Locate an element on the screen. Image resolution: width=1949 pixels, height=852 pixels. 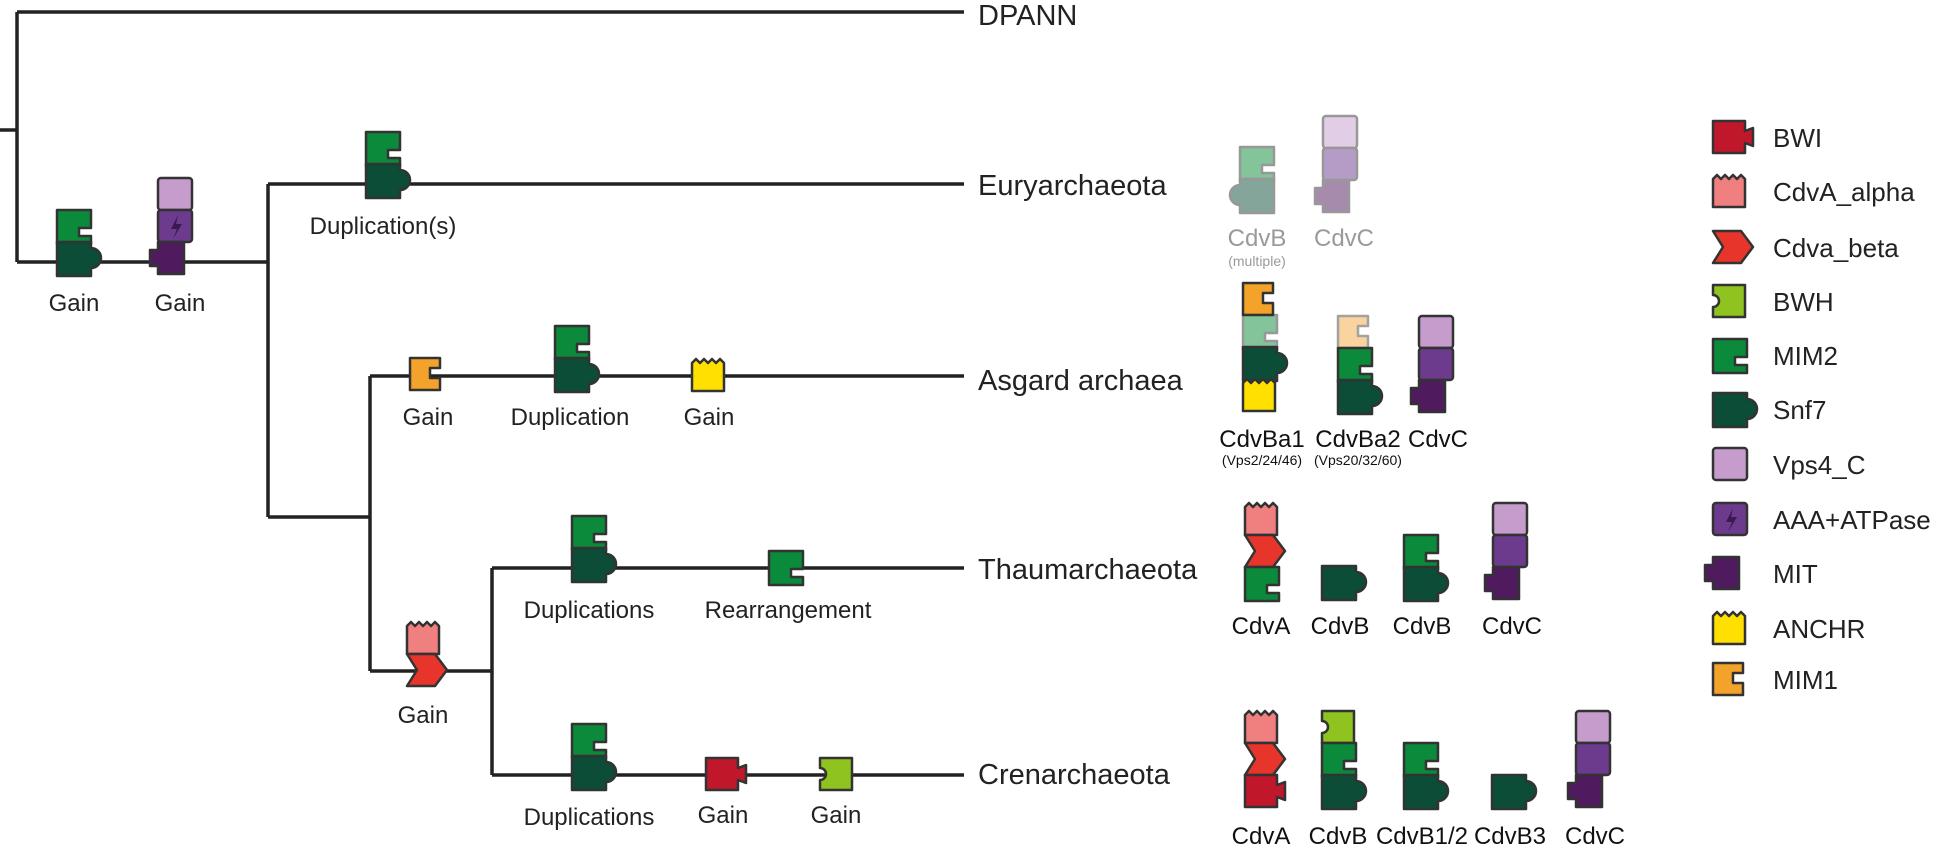
mim1-domain-icon is located at coordinates (1728, 679).